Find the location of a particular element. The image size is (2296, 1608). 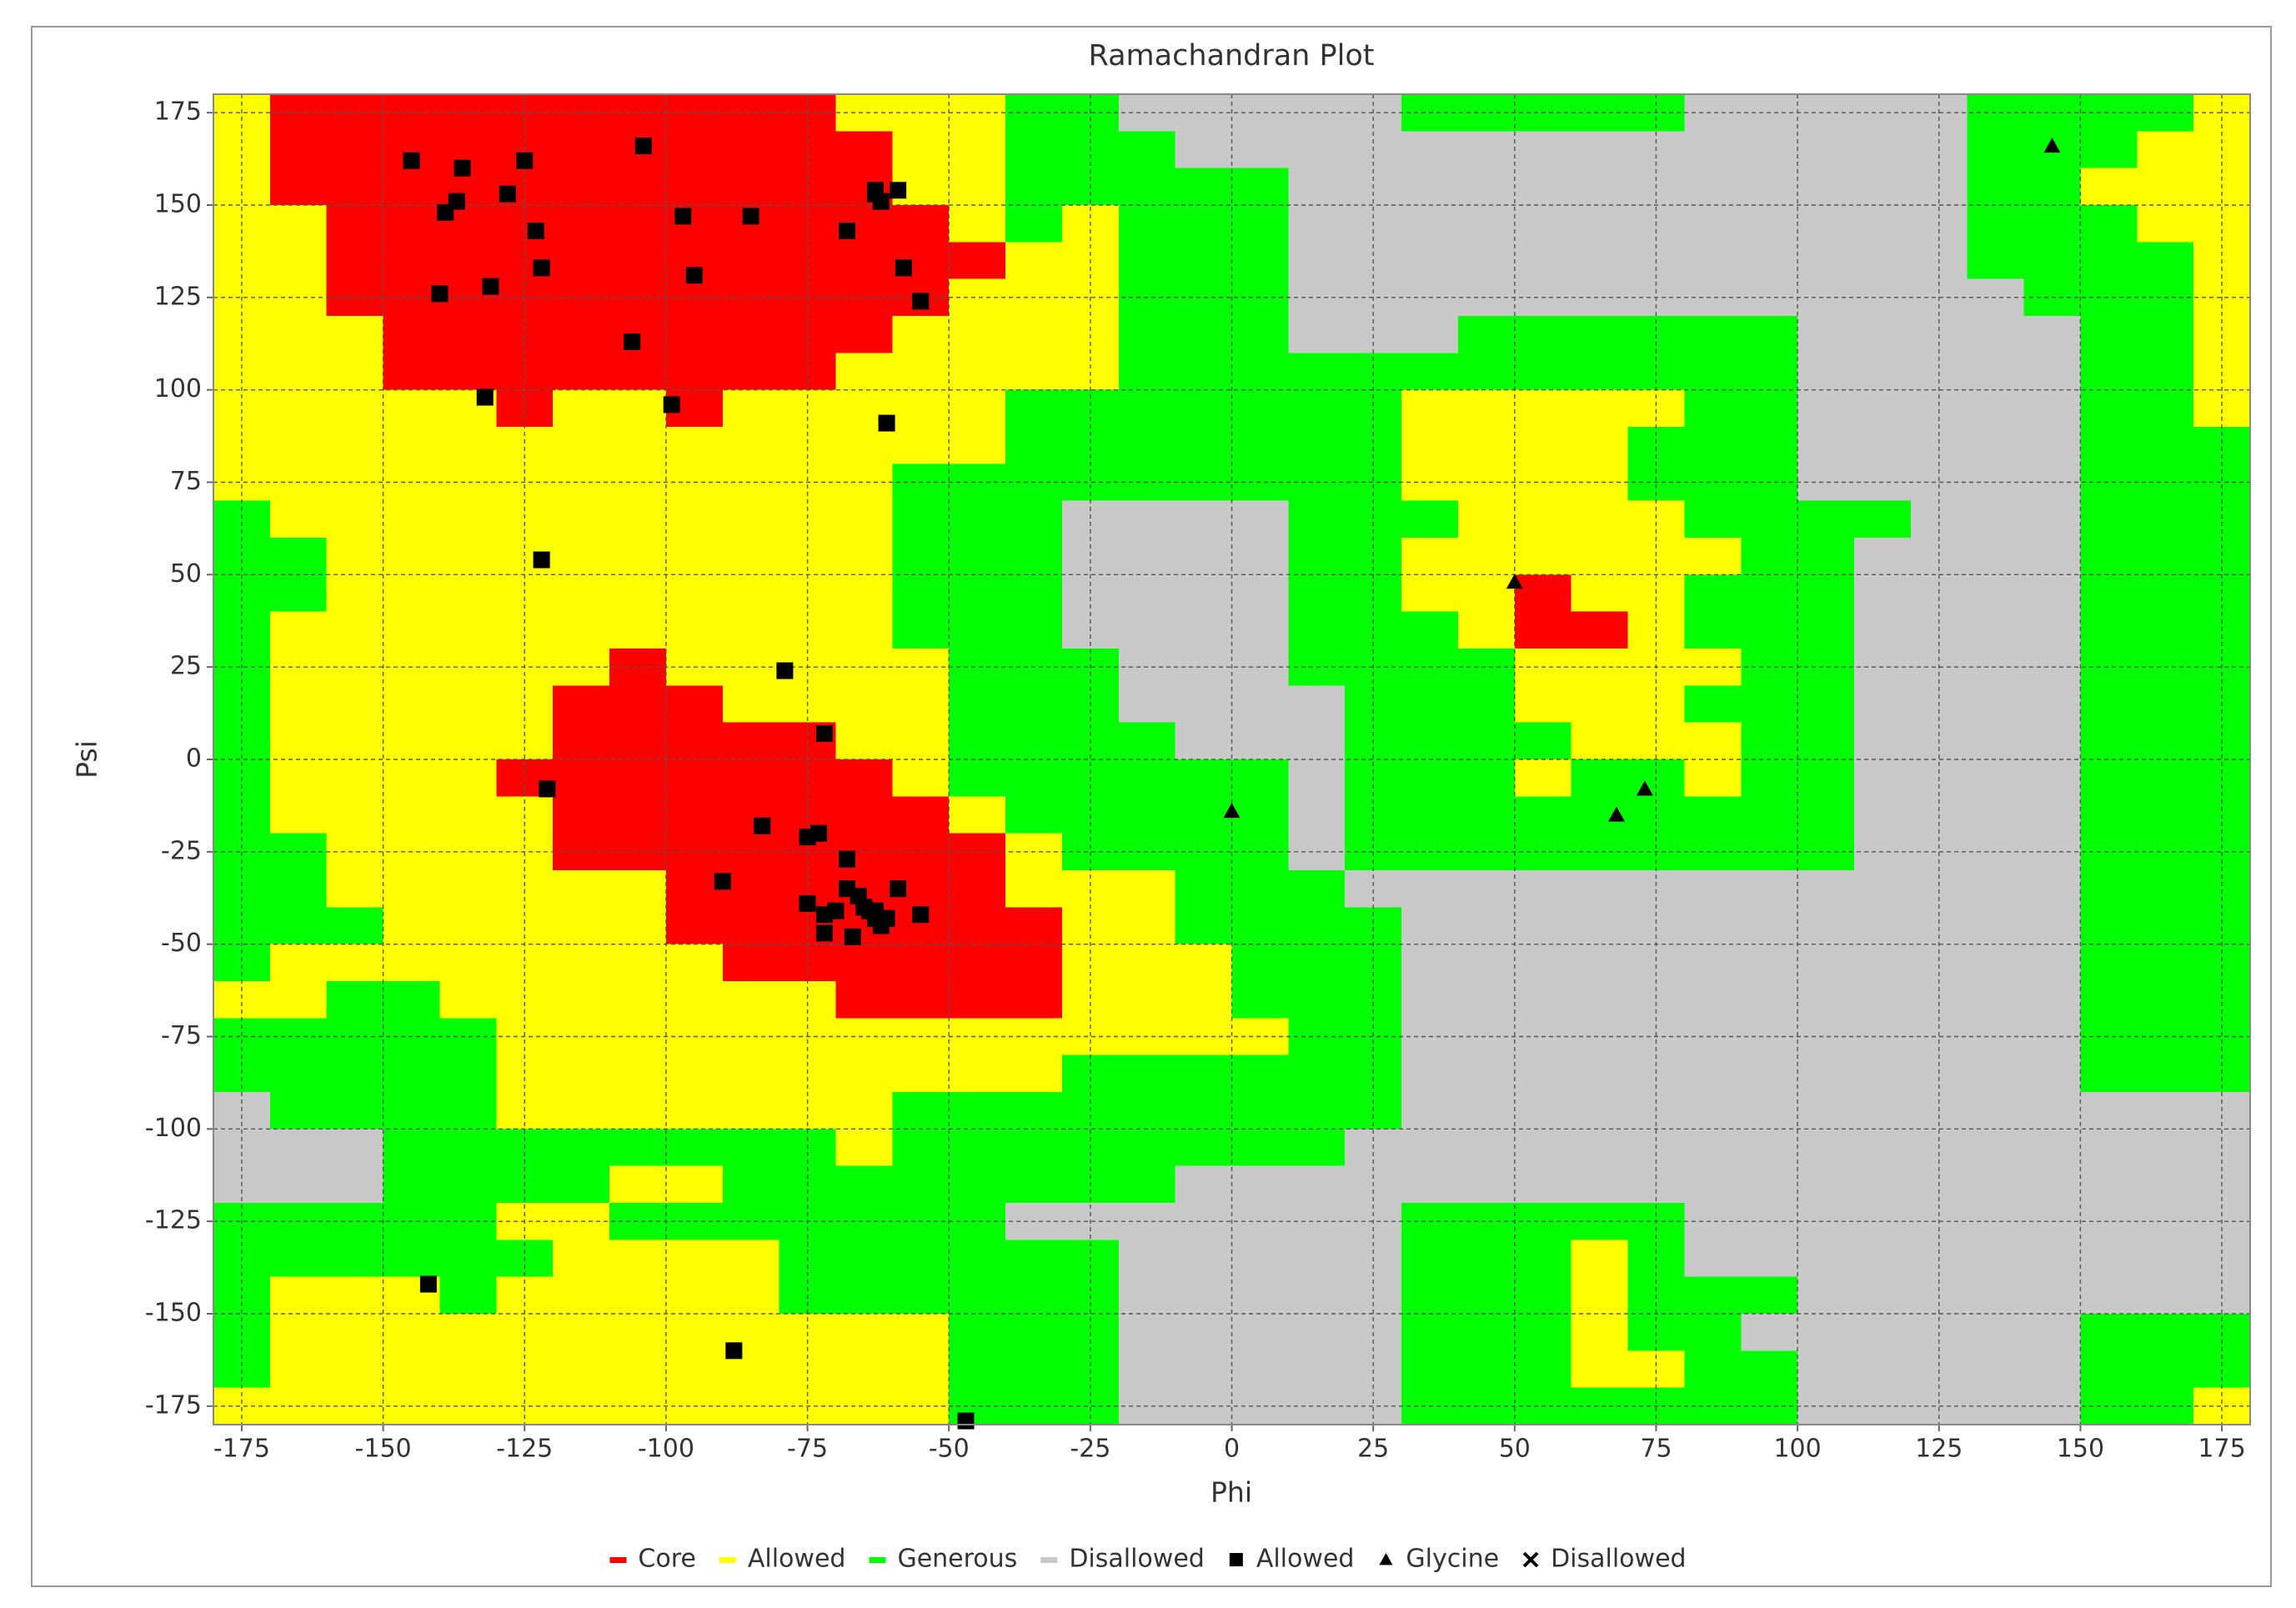

x-tick-label: -125 is located at coordinates (524, 1449).